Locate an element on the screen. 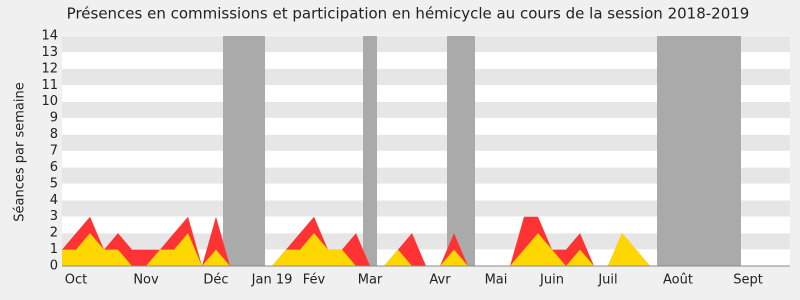 This screenshot has width=800, height=300. y-tick-label: 4 is located at coordinates (54, 200).